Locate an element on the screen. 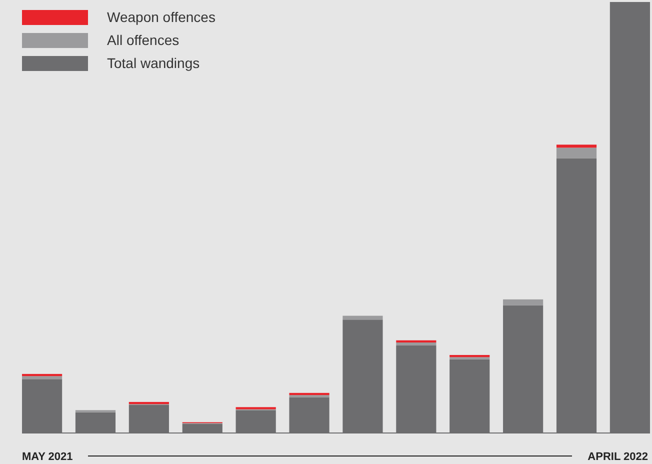  legend-label: Weapon offences is located at coordinates (161, 17).